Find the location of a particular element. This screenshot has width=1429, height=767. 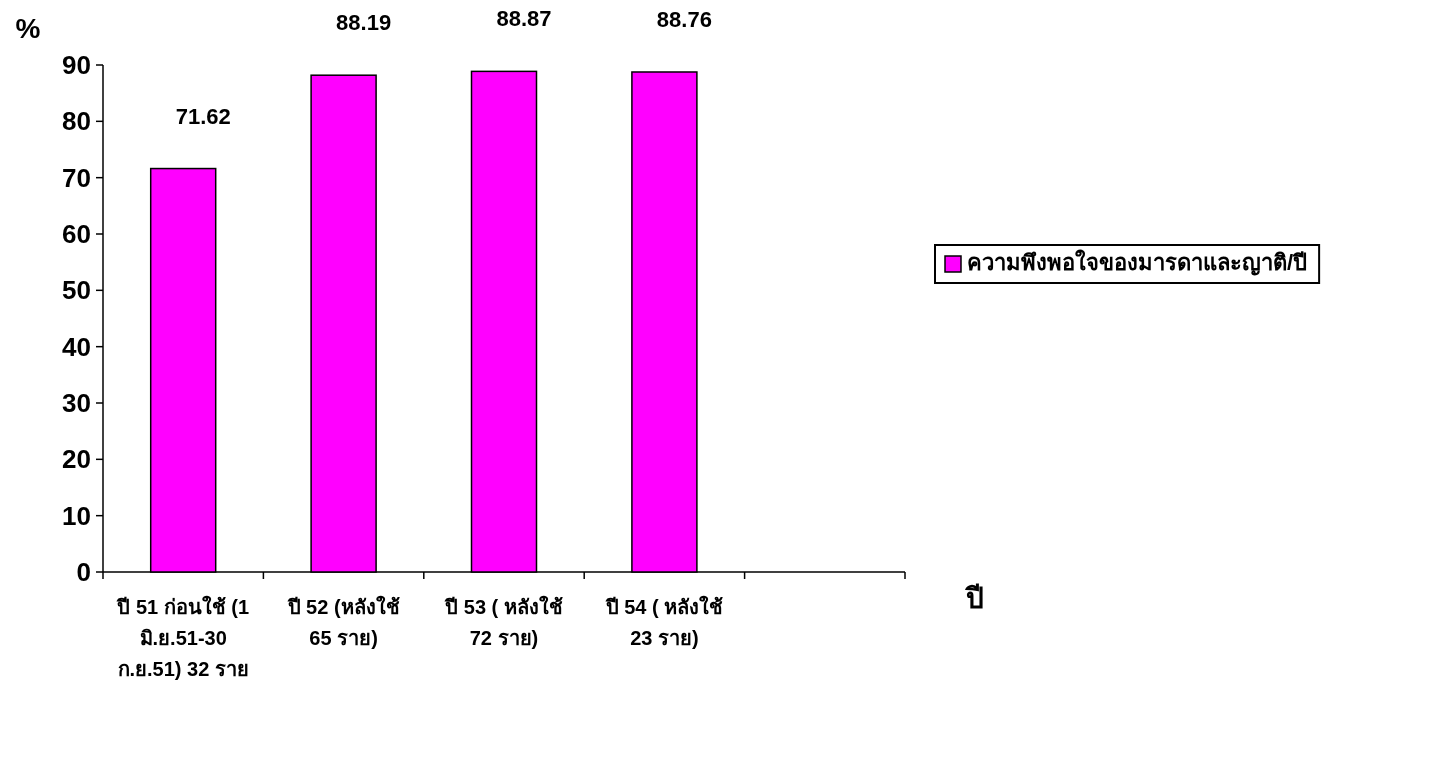

x-axis-title: ปี is located at coordinates (974, 598).